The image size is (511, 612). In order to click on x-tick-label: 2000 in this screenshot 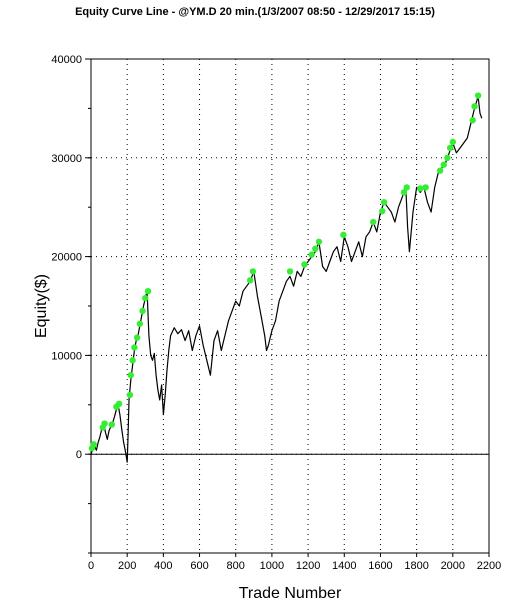, I will do `click(453, 566)`.